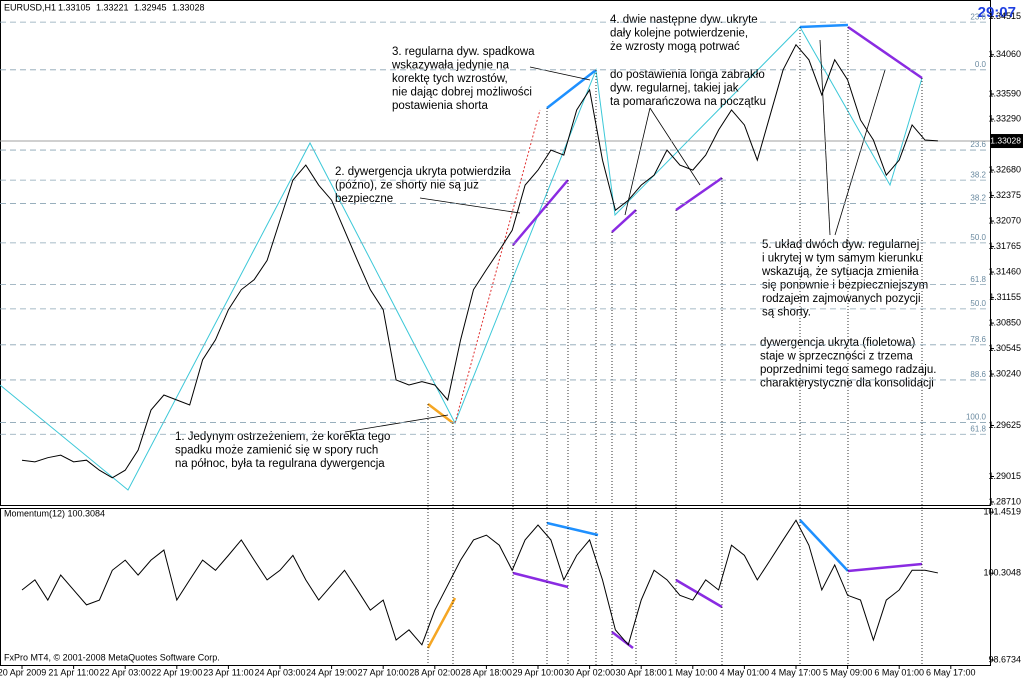 The image size is (1023, 678). I want to click on annotation-line: do postawienia longa zabrakło, so click(687, 75).